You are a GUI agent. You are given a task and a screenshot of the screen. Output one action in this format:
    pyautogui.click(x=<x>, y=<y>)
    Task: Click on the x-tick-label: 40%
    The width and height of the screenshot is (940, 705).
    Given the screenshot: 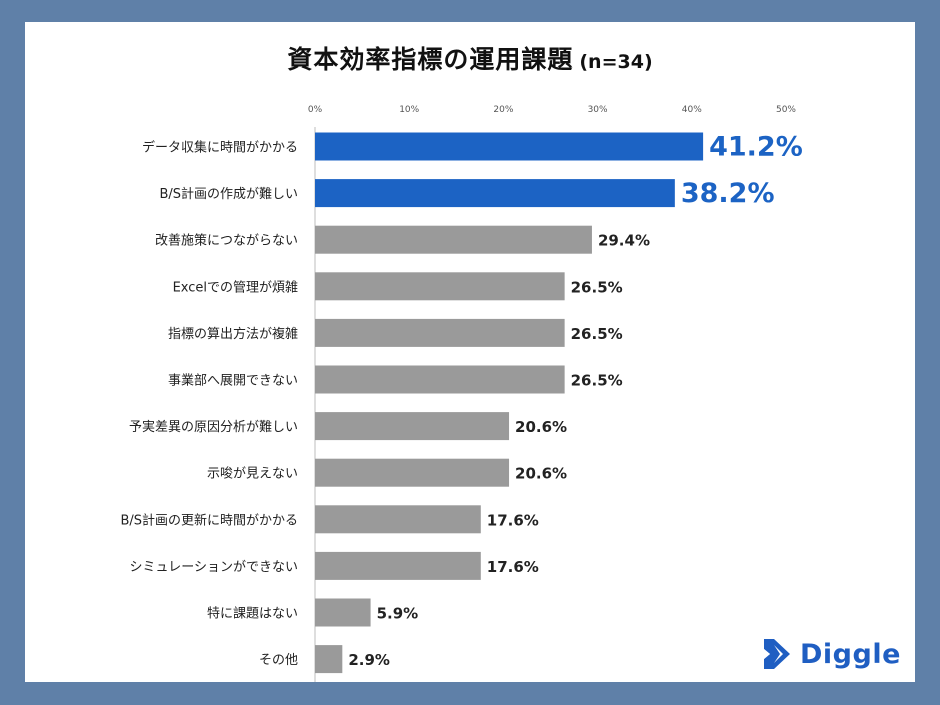 What is the action you would take?
    pyautogui.click(x=692, y=110)
    